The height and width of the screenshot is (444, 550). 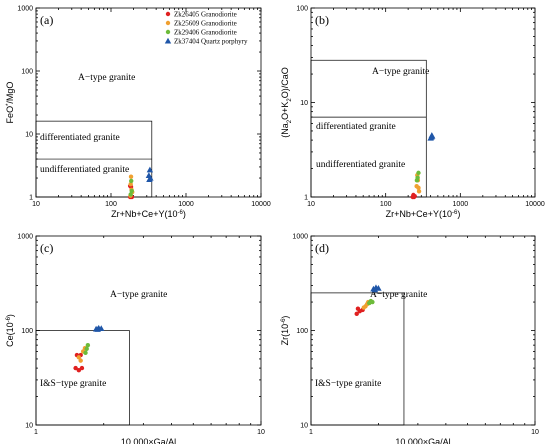 What do you see at coordinates (10, 103) in the screenshot?
I see `y-axis-label: FeO*/MgO` at bounding box center [10, 103].